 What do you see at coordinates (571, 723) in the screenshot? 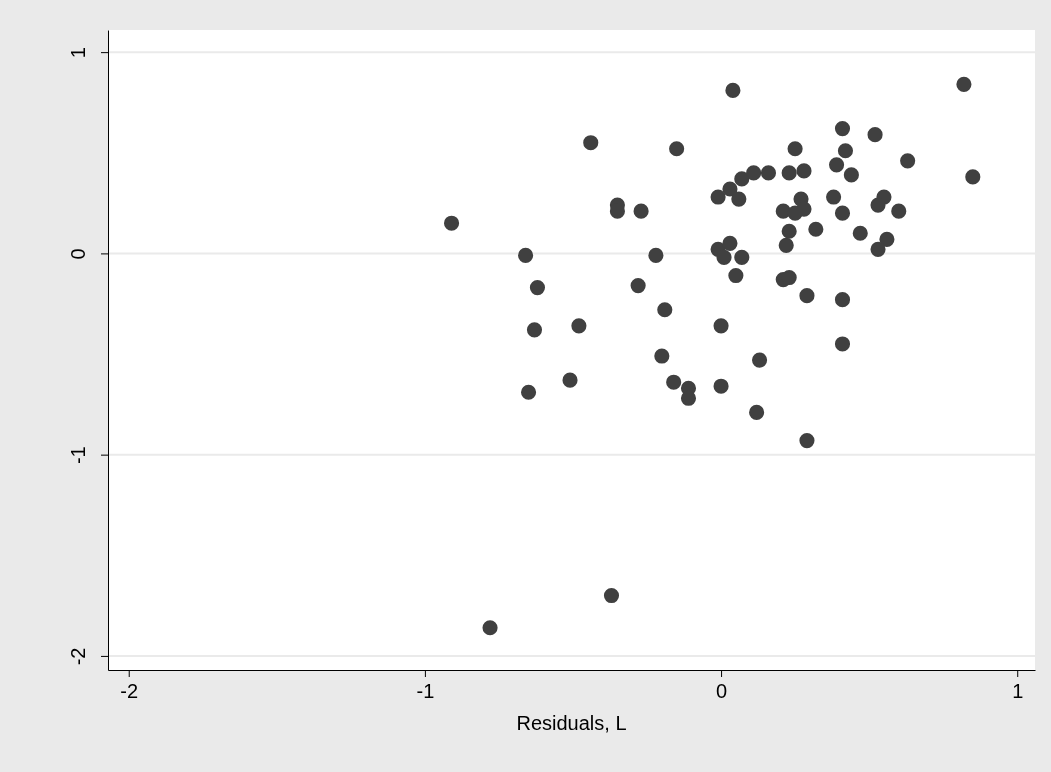
I see `x-axis-title: Residuals, L` at bounding box center [571, 723].